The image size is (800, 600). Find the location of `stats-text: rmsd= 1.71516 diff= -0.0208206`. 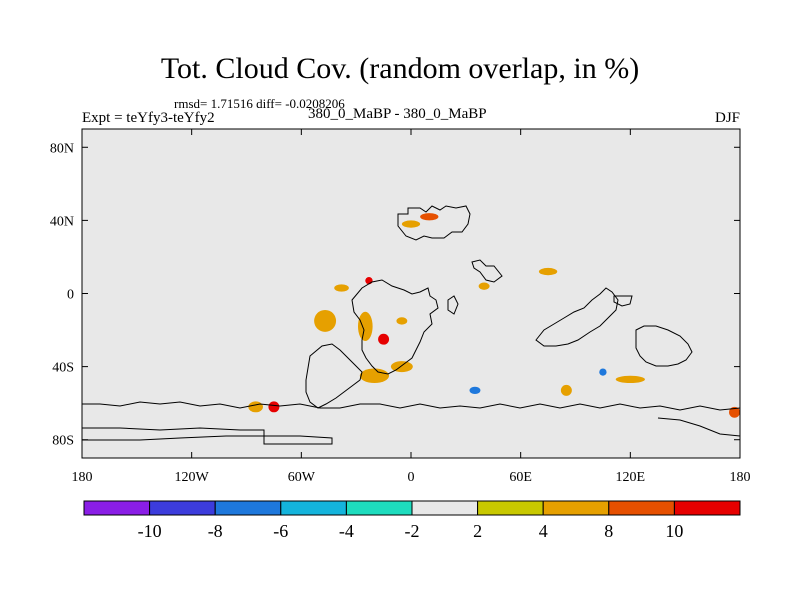

stats-text: rmsd= 1.71516 diff= -0.0208206 is located at coordinates (259, 103).